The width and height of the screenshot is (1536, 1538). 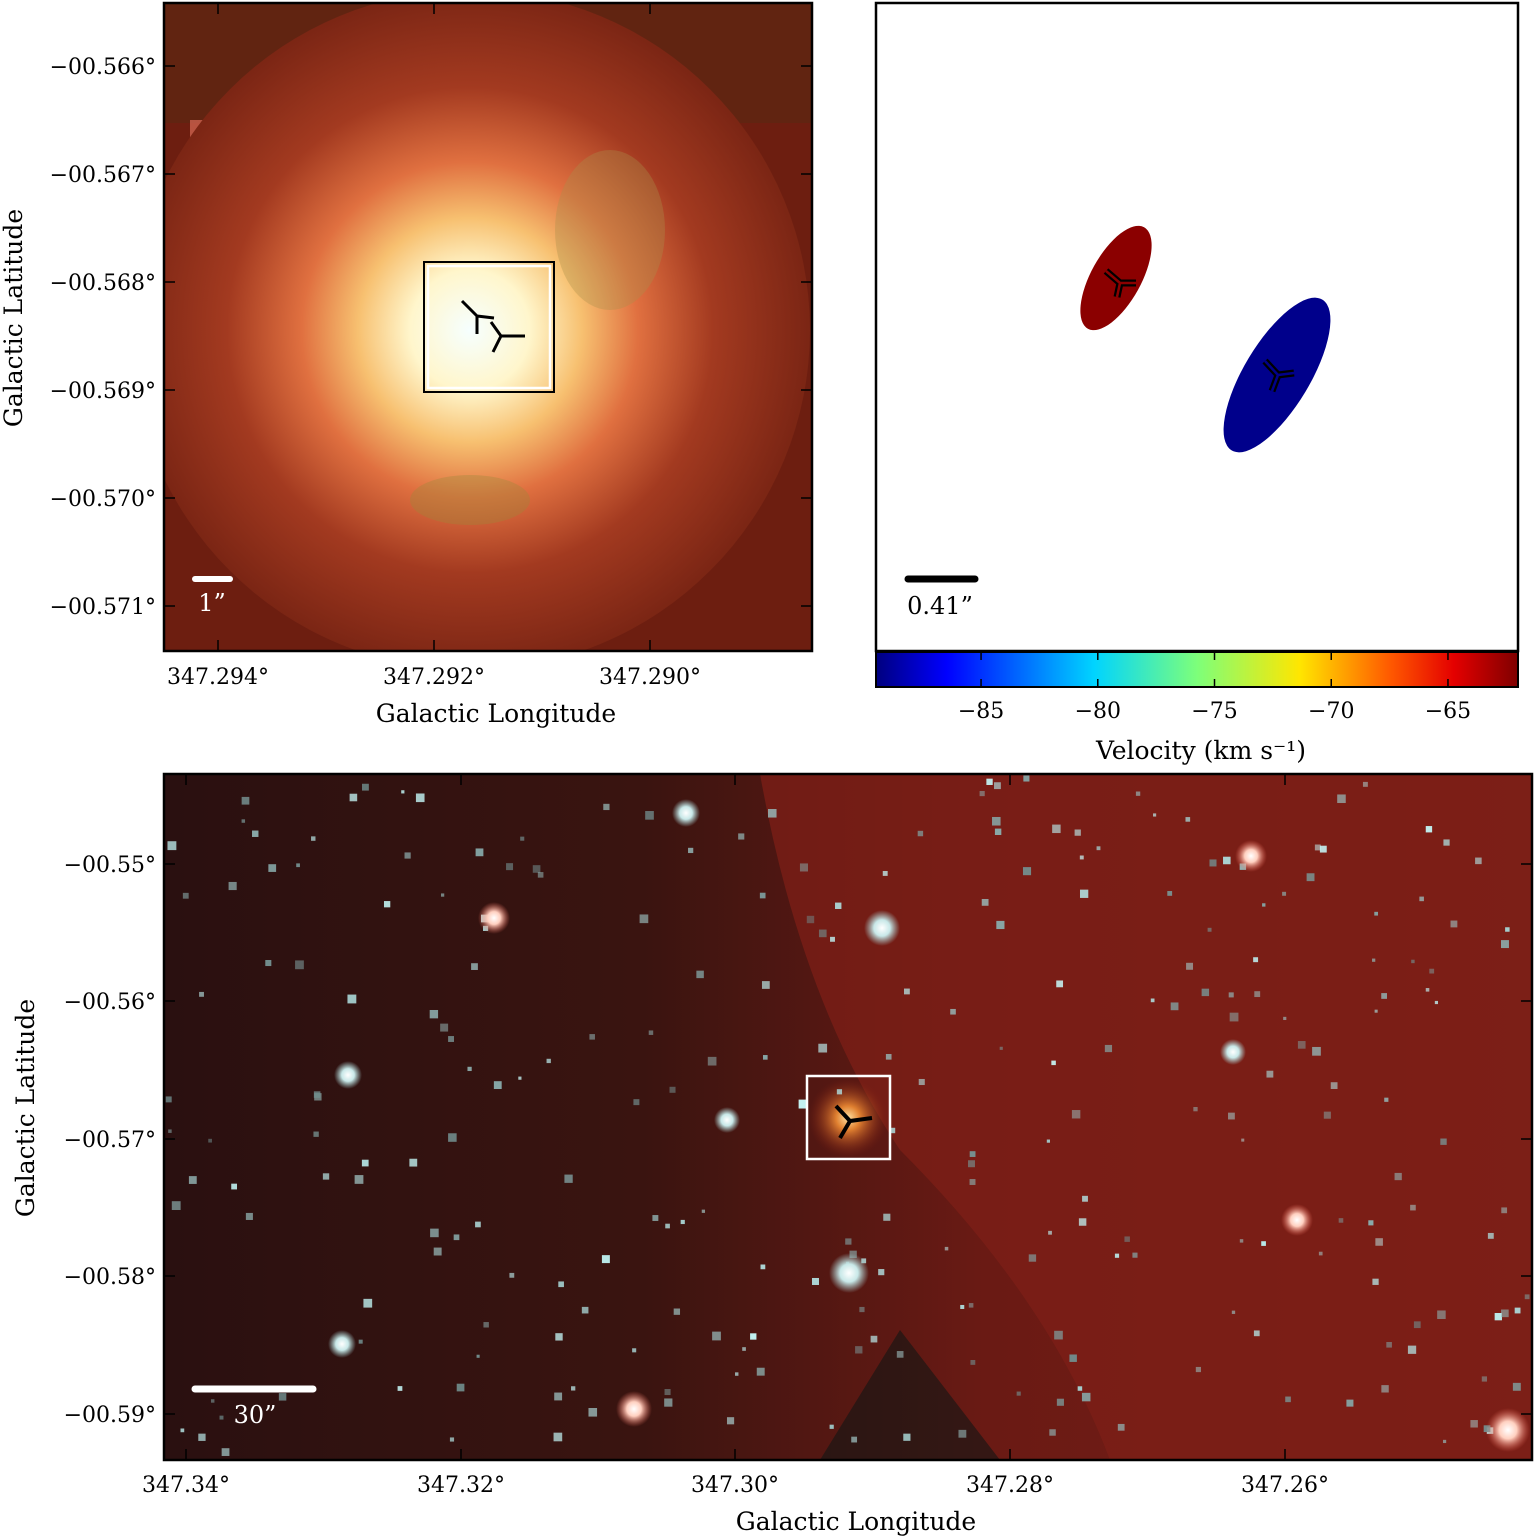 What do you see at coordinates (1010, 1485) in the screenshot?
I see `wide-xtick-label: 347.28°` at bounding box center [1010, 1485].